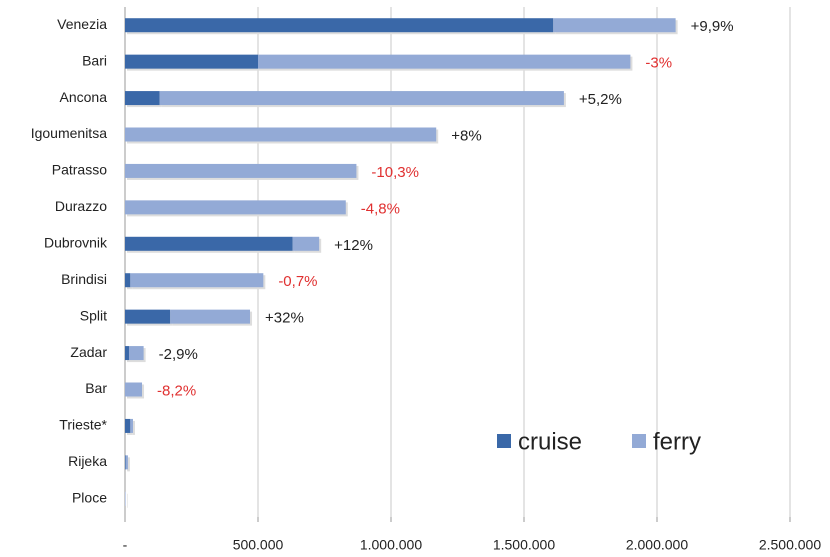 The width and height of the screenshot is (830, 557). What do you see at coordinates (84, 97) in the screenshot?
I see `y-tick-label: Ancona` at bounding box center [84, 97].